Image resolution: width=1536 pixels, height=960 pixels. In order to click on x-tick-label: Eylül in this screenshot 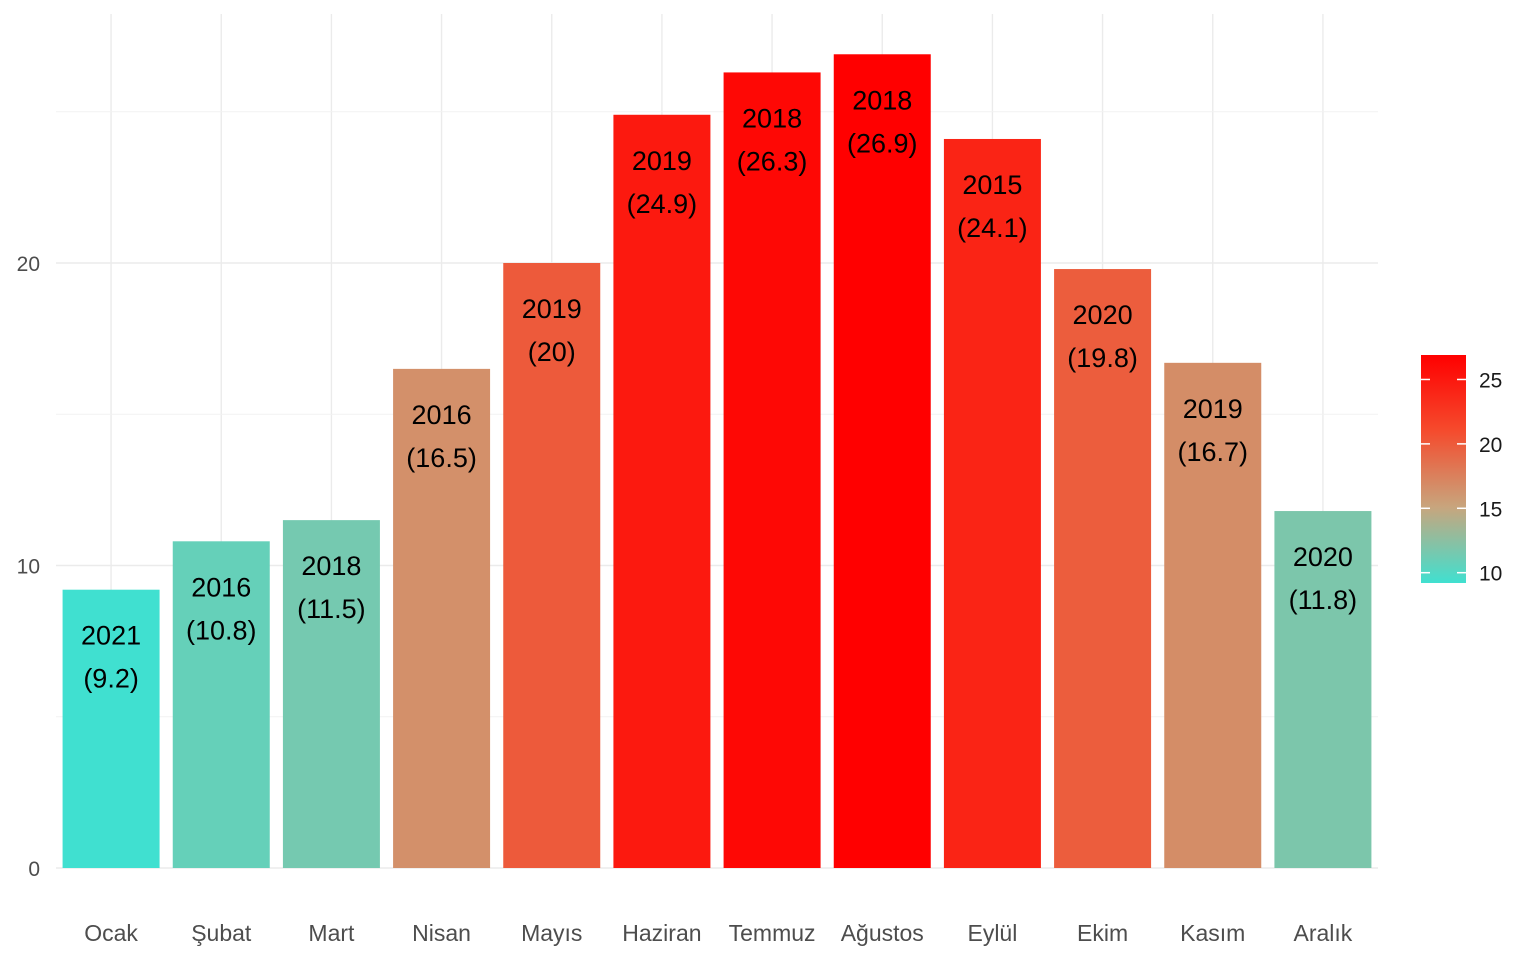, I will do `click(992, 933)`.